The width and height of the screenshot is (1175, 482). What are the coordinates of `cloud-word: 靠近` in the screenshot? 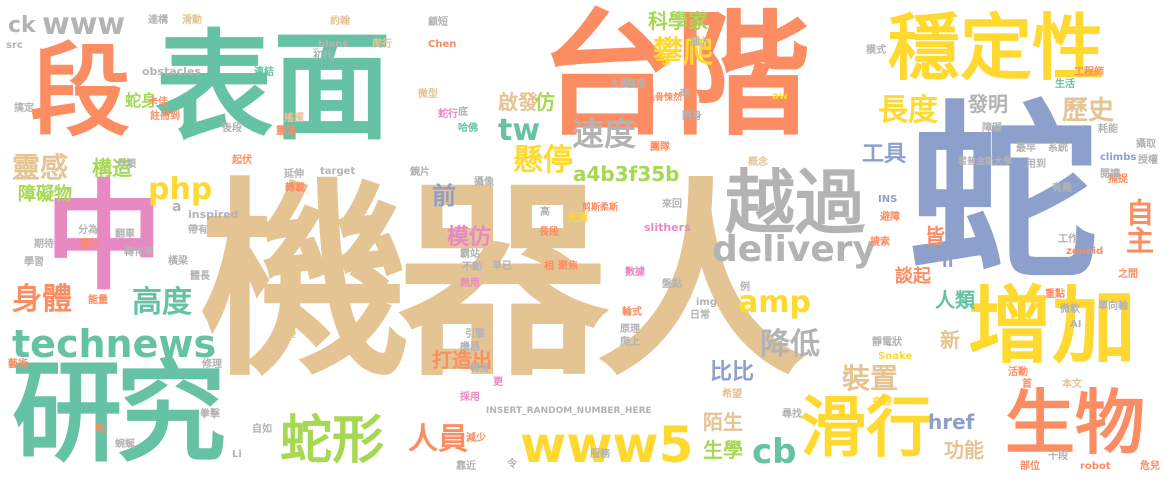 It's located at (466, 466).